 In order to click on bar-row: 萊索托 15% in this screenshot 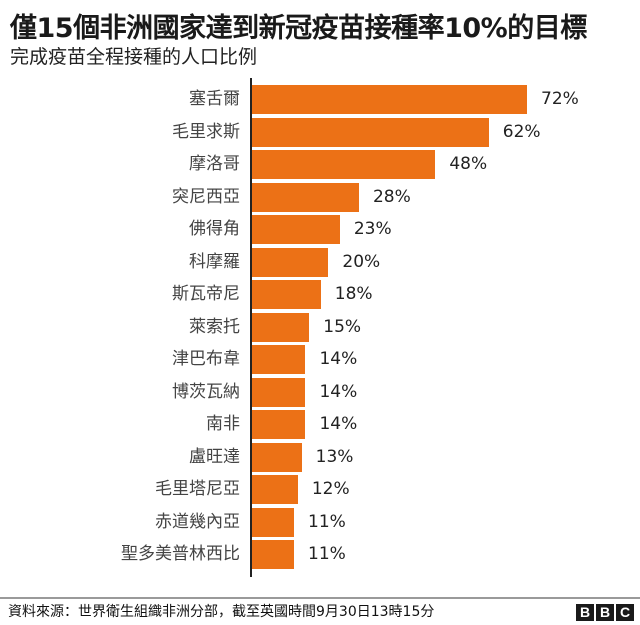, I will do `click(320, 327)`.